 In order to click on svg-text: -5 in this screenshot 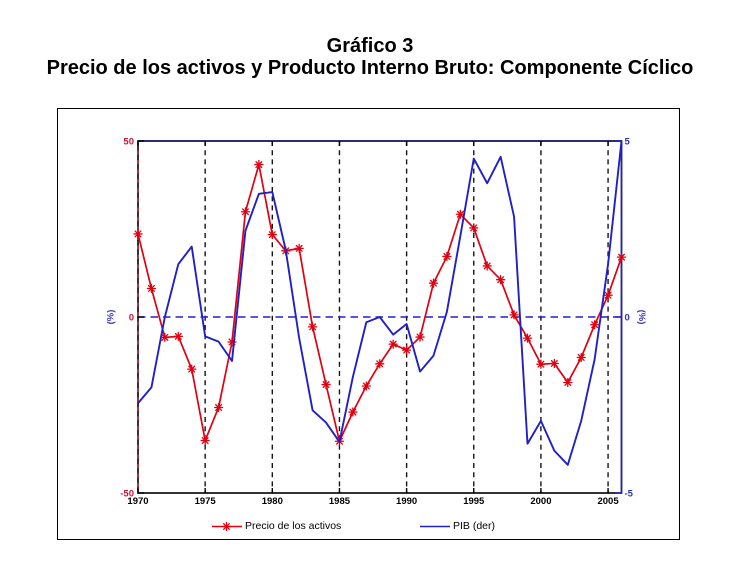, I will do `click(629, 494)`.